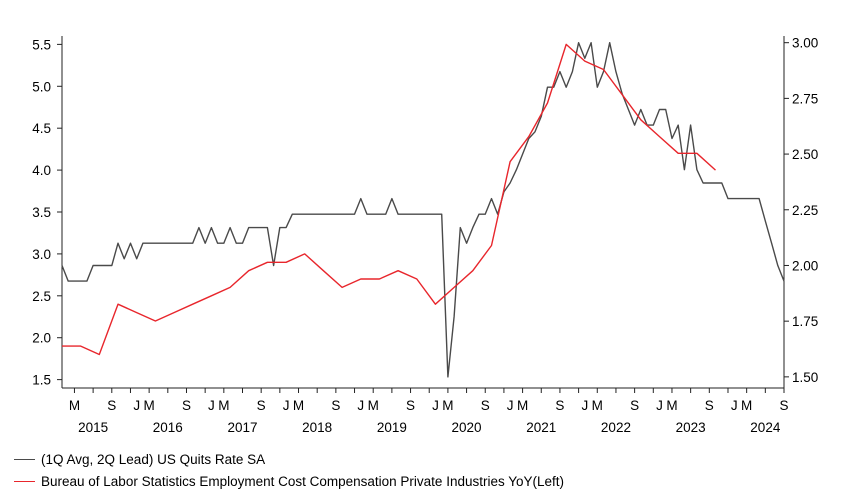  I want to click on x-year-label: 2024, so click(765, 427).